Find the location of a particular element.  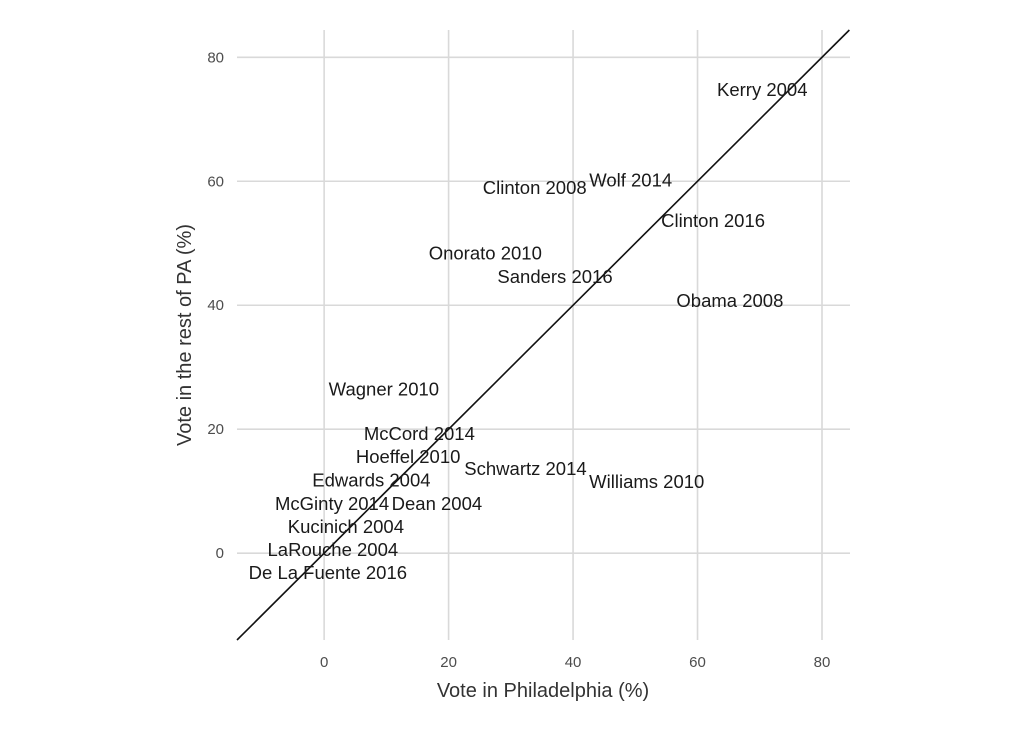

point-label: Clinton 2008 is located at coordinates (535, 187).